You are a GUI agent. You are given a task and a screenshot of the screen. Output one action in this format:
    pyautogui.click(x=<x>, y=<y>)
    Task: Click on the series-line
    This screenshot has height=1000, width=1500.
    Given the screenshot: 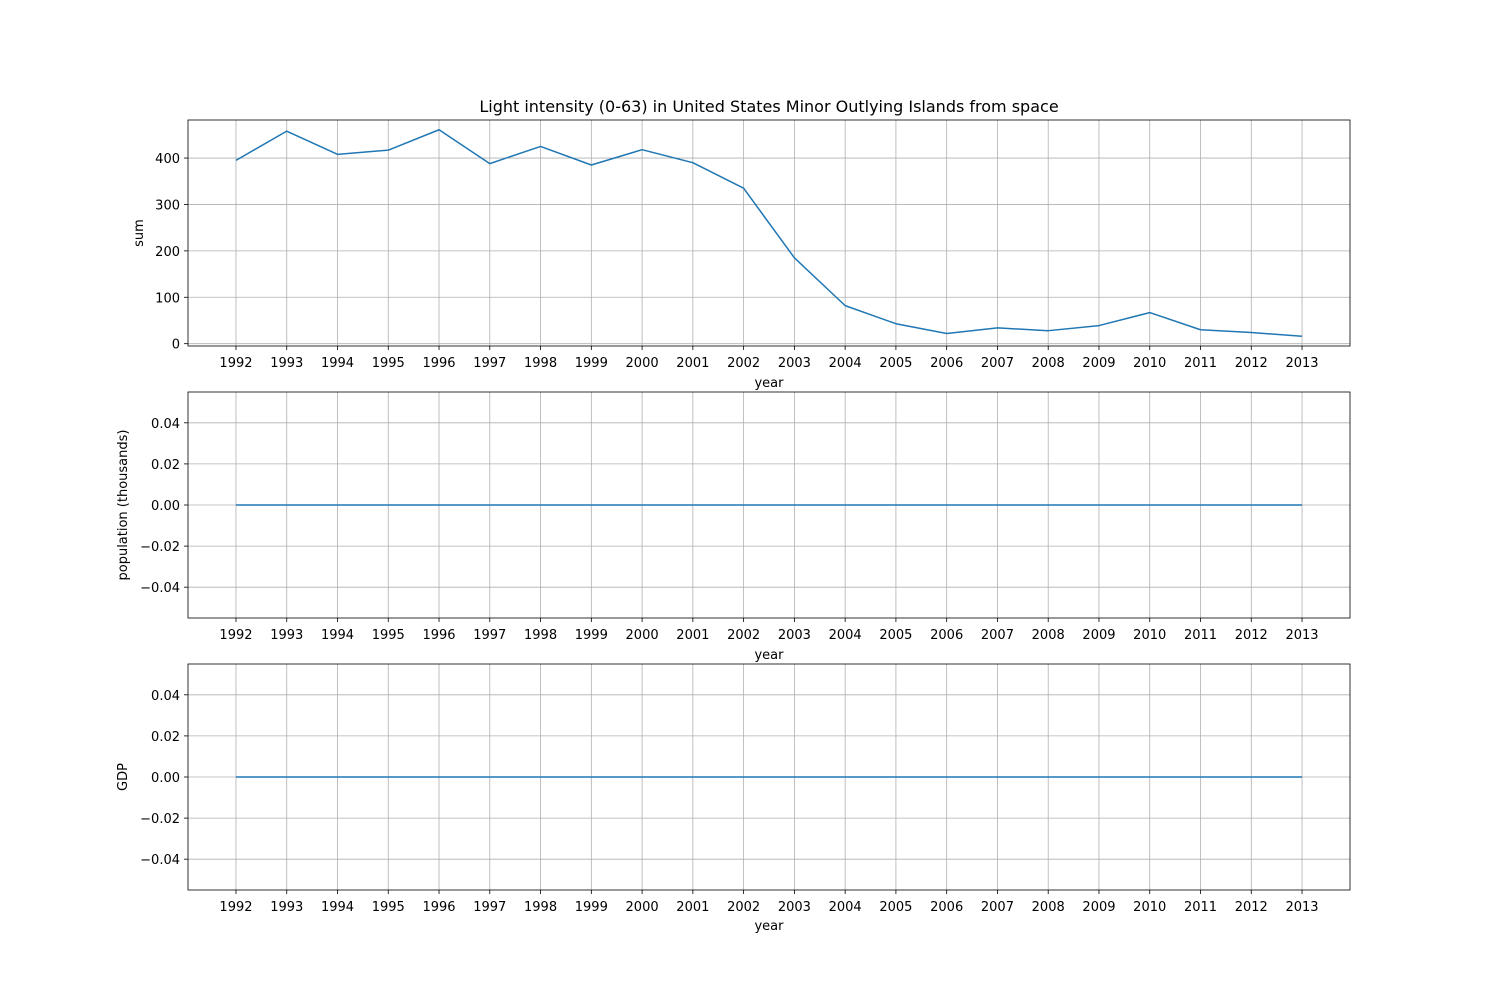 What is the action you would take?
    pyautogui.click(x=769, y=233)
    